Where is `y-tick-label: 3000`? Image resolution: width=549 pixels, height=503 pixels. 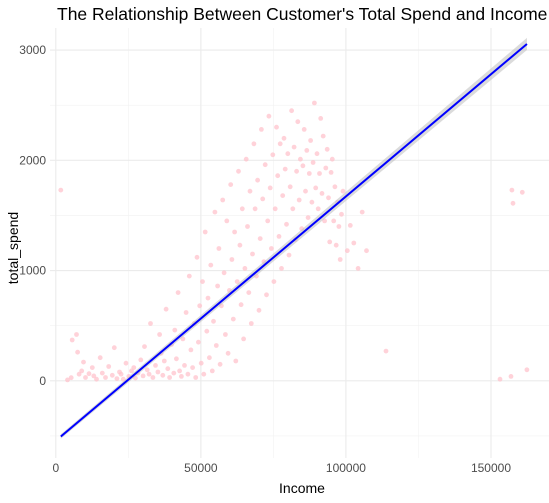
y-tick-label: 3000 is located at coordinates (32, 50).